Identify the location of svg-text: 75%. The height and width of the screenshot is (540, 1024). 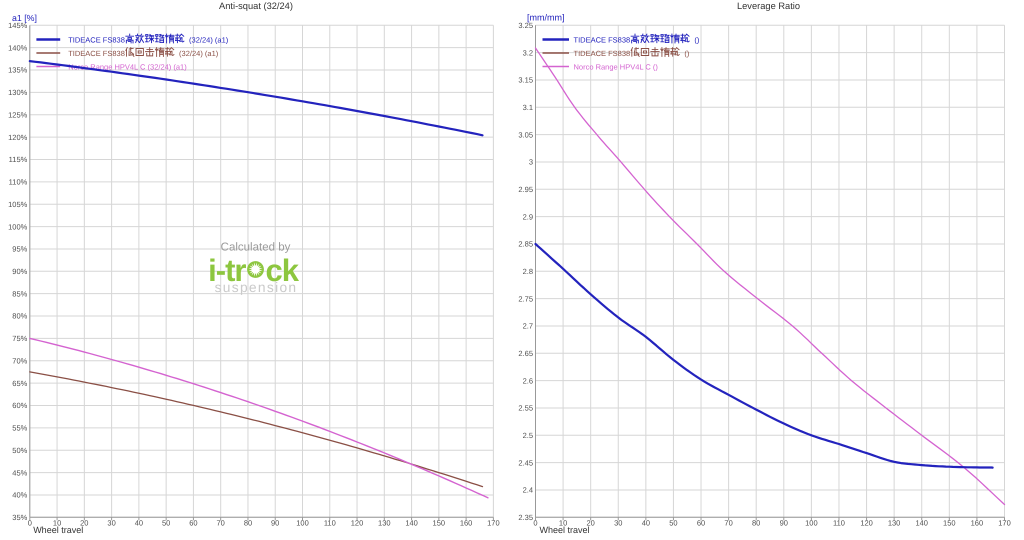
(19, 338).